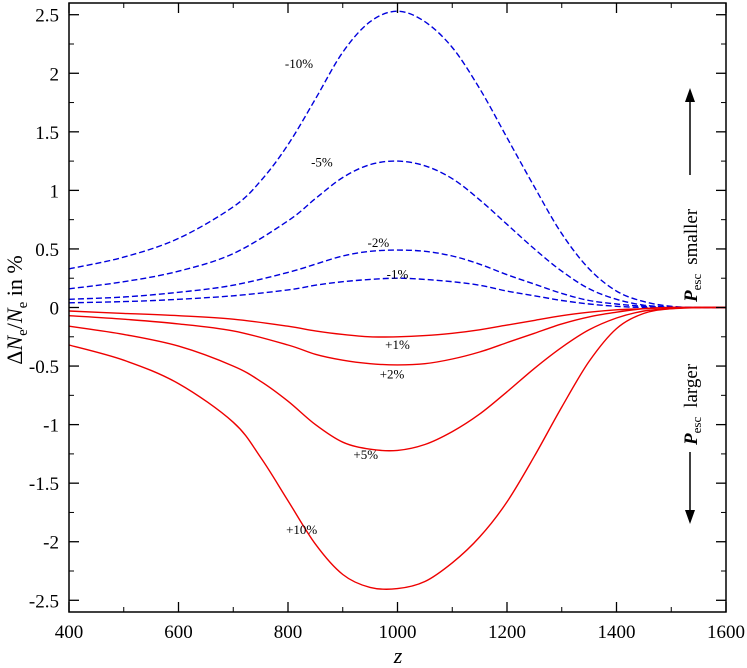 The image size is (747, 668). Describe the element at coordinates (47, 250) in the screenshot. I see `y-tick-label: 0.5` at that location.